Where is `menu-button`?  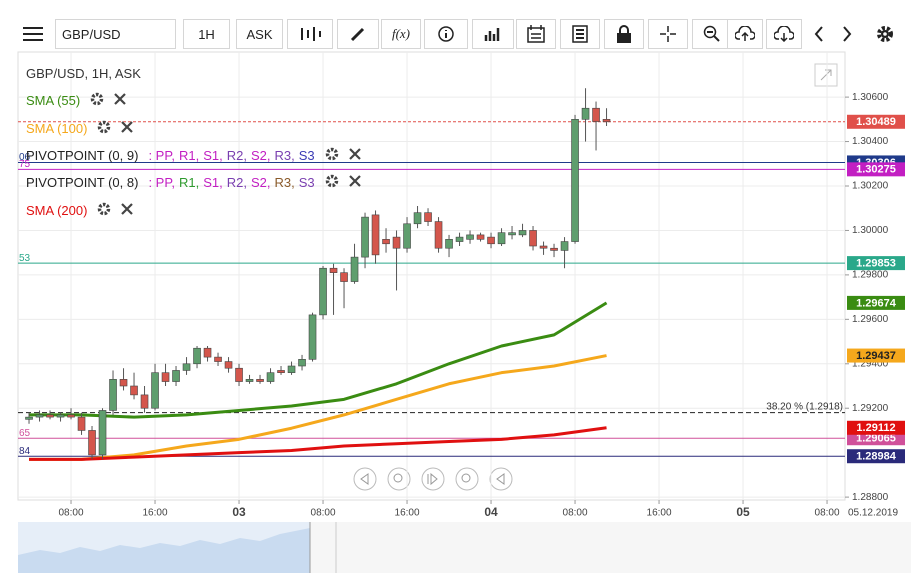 menu-button is located at coordinates (33, 34).